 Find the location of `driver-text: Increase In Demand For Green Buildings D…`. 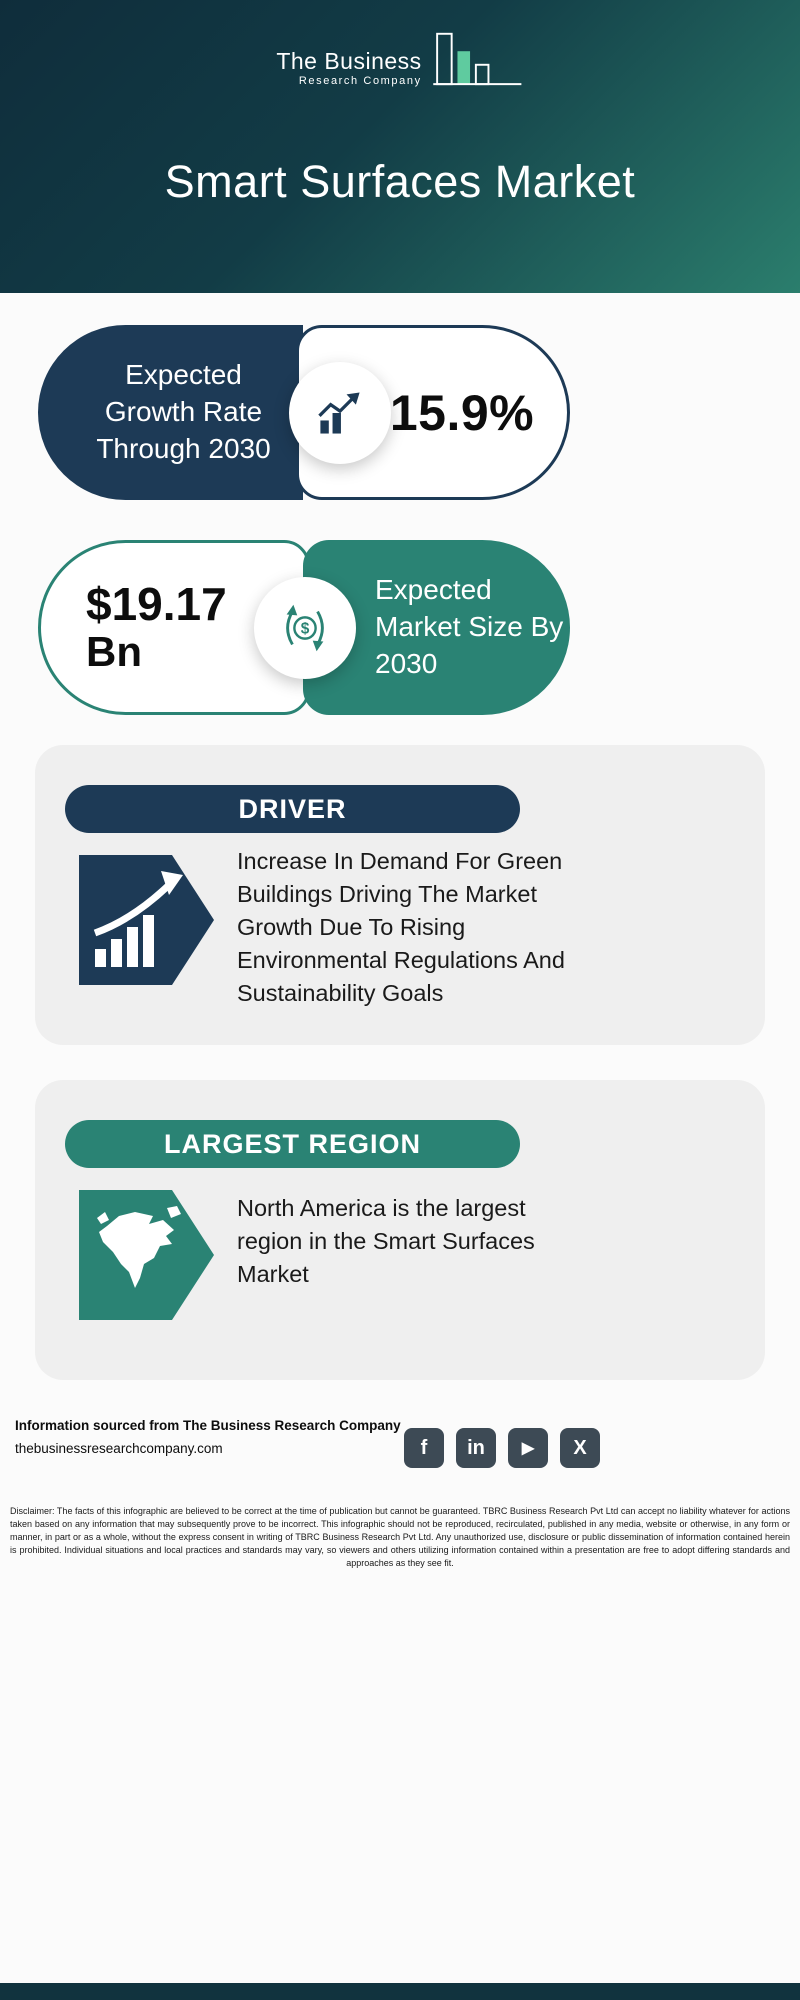

driver-text: Increase In Demand For Green Buildings D… is located at coordinates (401, 927).